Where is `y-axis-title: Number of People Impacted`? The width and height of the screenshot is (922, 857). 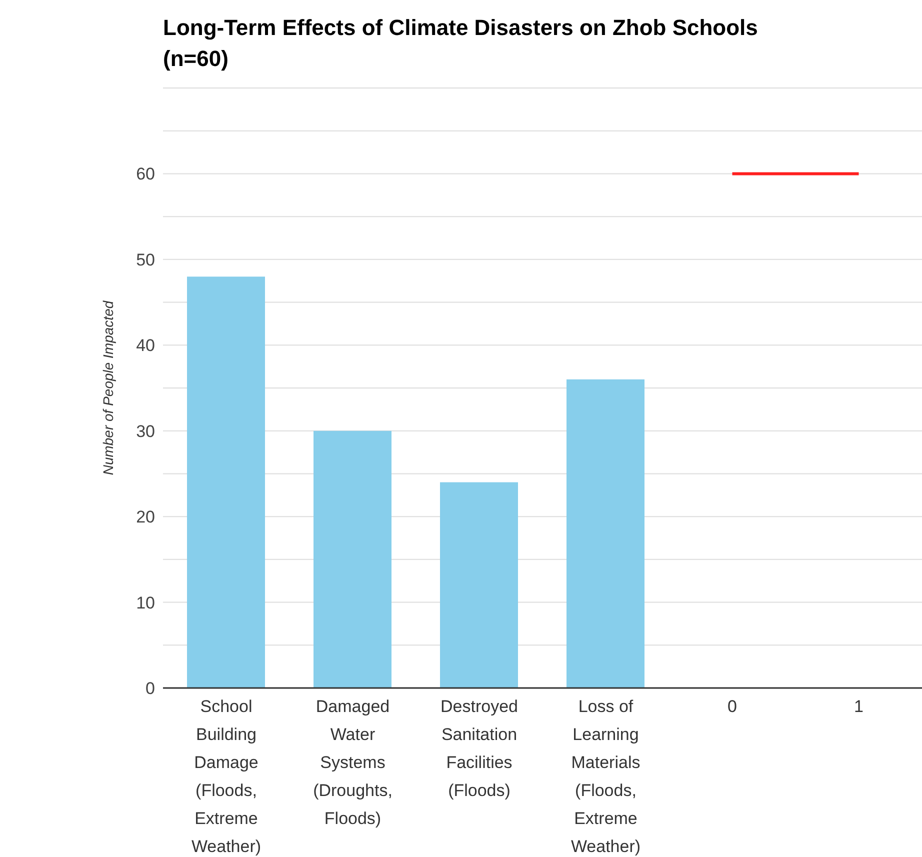 y-axis-title: Number of People Impacted is located at coordinates (108, 388).